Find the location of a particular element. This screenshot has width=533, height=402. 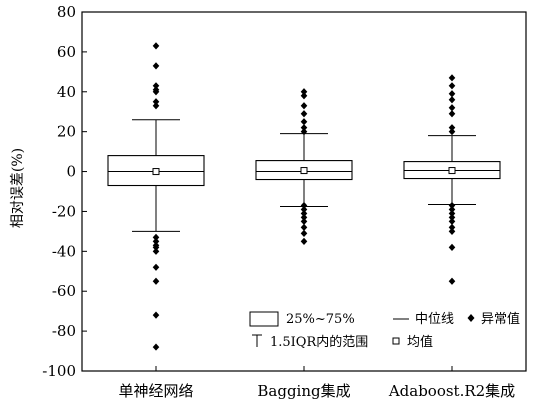

y-tick-label: -20 is located at coordinates (64, 211).